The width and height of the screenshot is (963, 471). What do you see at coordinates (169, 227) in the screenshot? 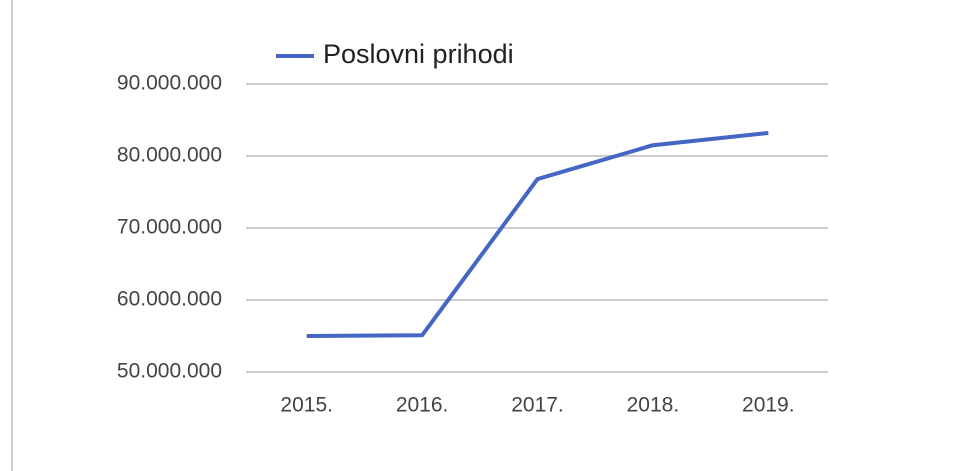
I see `y-tick-label: 70.000.000` at bounding box center [169, 227].